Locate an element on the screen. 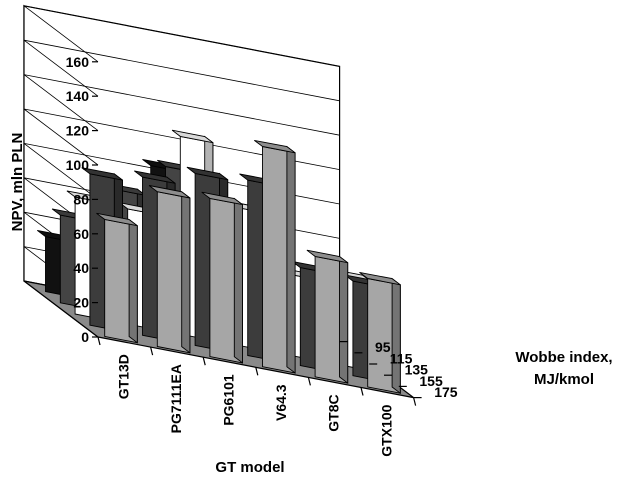 This screenshot has height=483, width=638. y-tick-label: 140 is located at coordinates (78, 96).